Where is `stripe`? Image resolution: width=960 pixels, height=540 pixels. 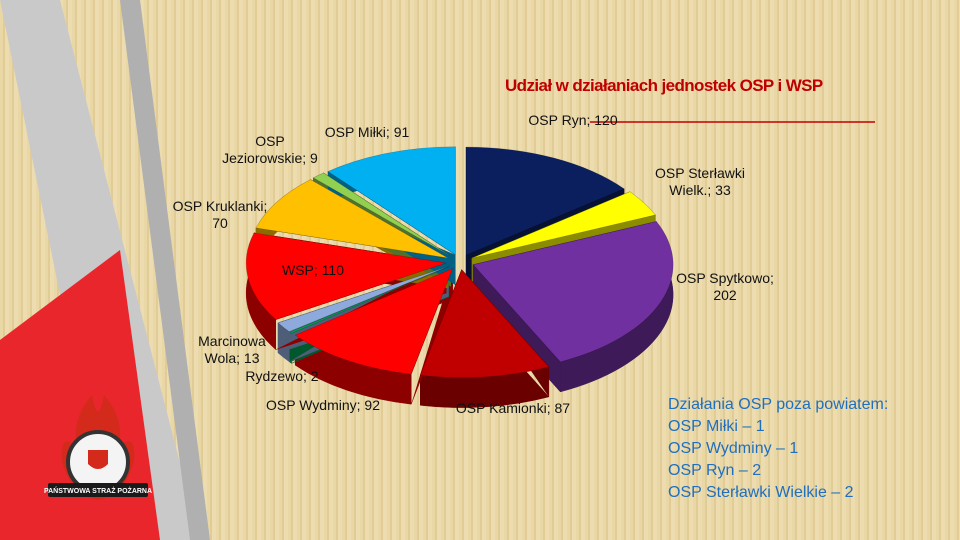 stripe is located at coordinates (165, 270).